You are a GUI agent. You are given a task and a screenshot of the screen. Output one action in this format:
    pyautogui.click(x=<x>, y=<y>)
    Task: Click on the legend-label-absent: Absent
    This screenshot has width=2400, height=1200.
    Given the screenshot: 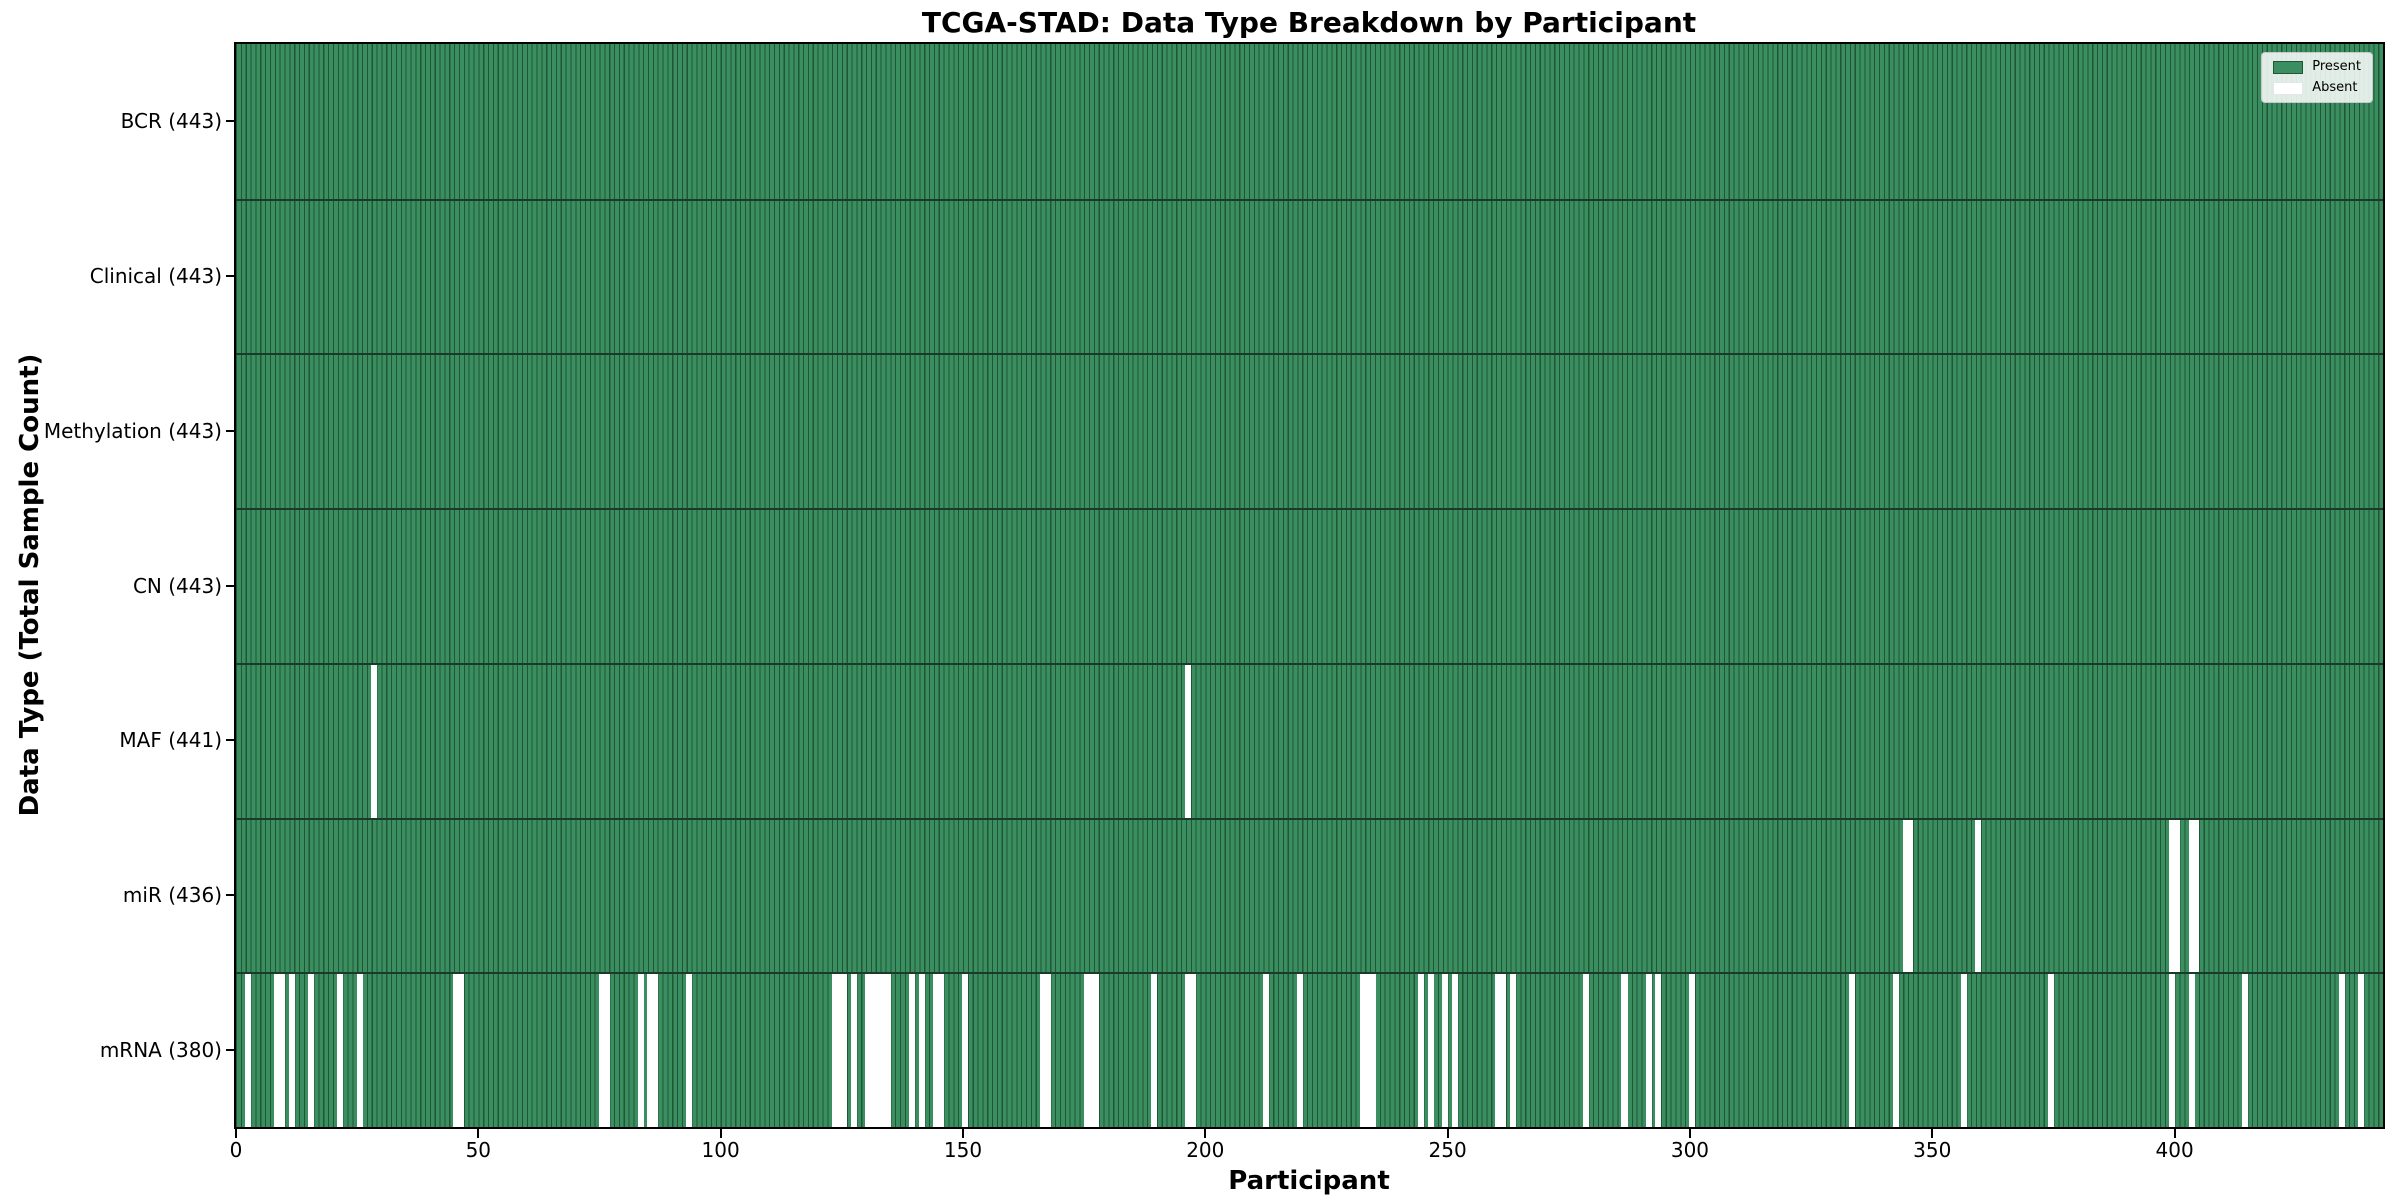 What is the action you would take?
    pyautogui.click(x=2335, y=87)
    